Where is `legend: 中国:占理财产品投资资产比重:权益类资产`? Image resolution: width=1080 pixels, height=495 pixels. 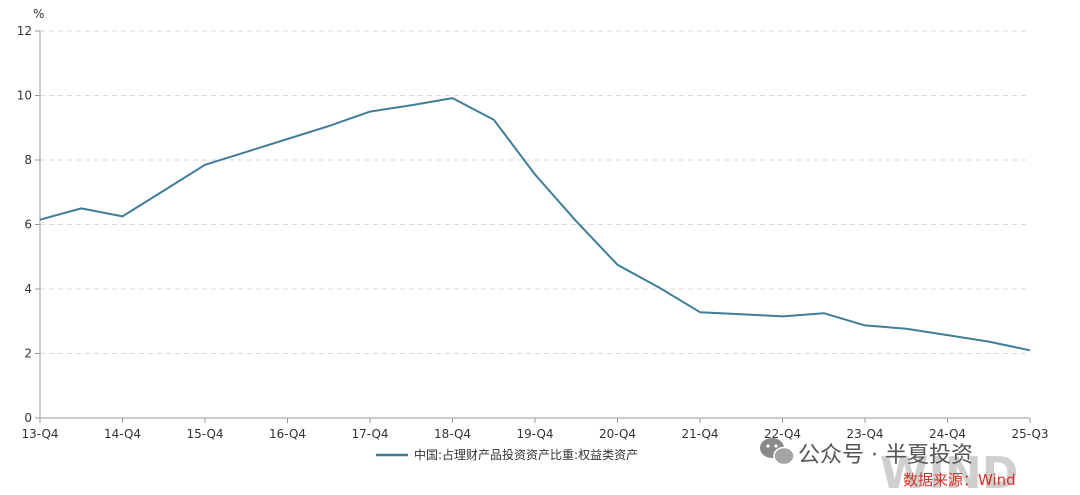 legend: 中国:占理财产品投资资产比重:权益类资产 is located at coordinates (507, 454).